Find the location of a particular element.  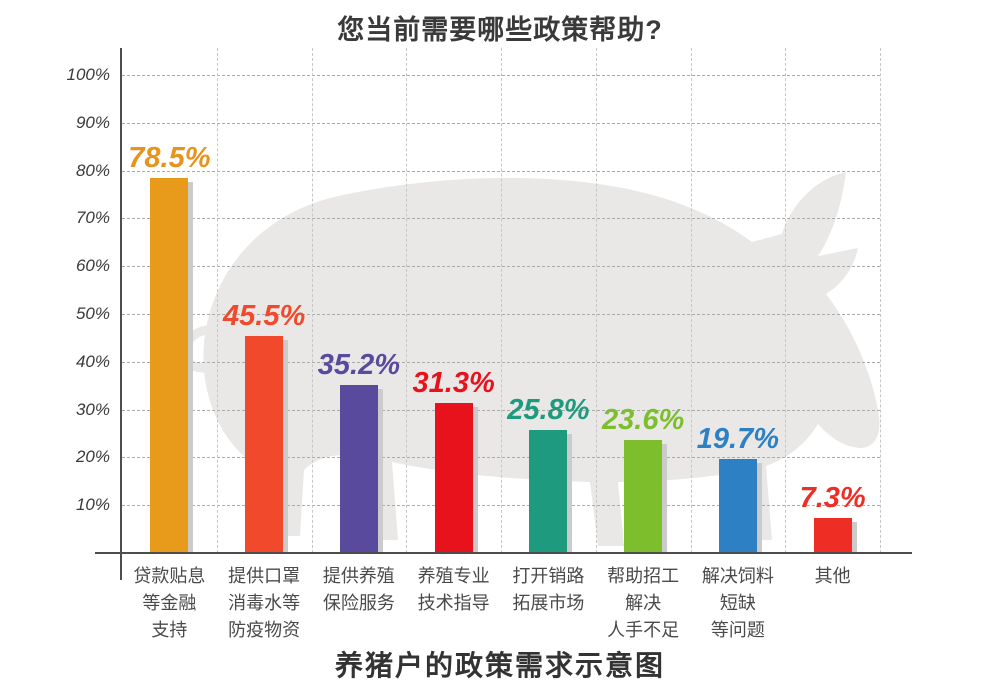

category-label-line: 提供养殖 is located at coordinates (358, 576).